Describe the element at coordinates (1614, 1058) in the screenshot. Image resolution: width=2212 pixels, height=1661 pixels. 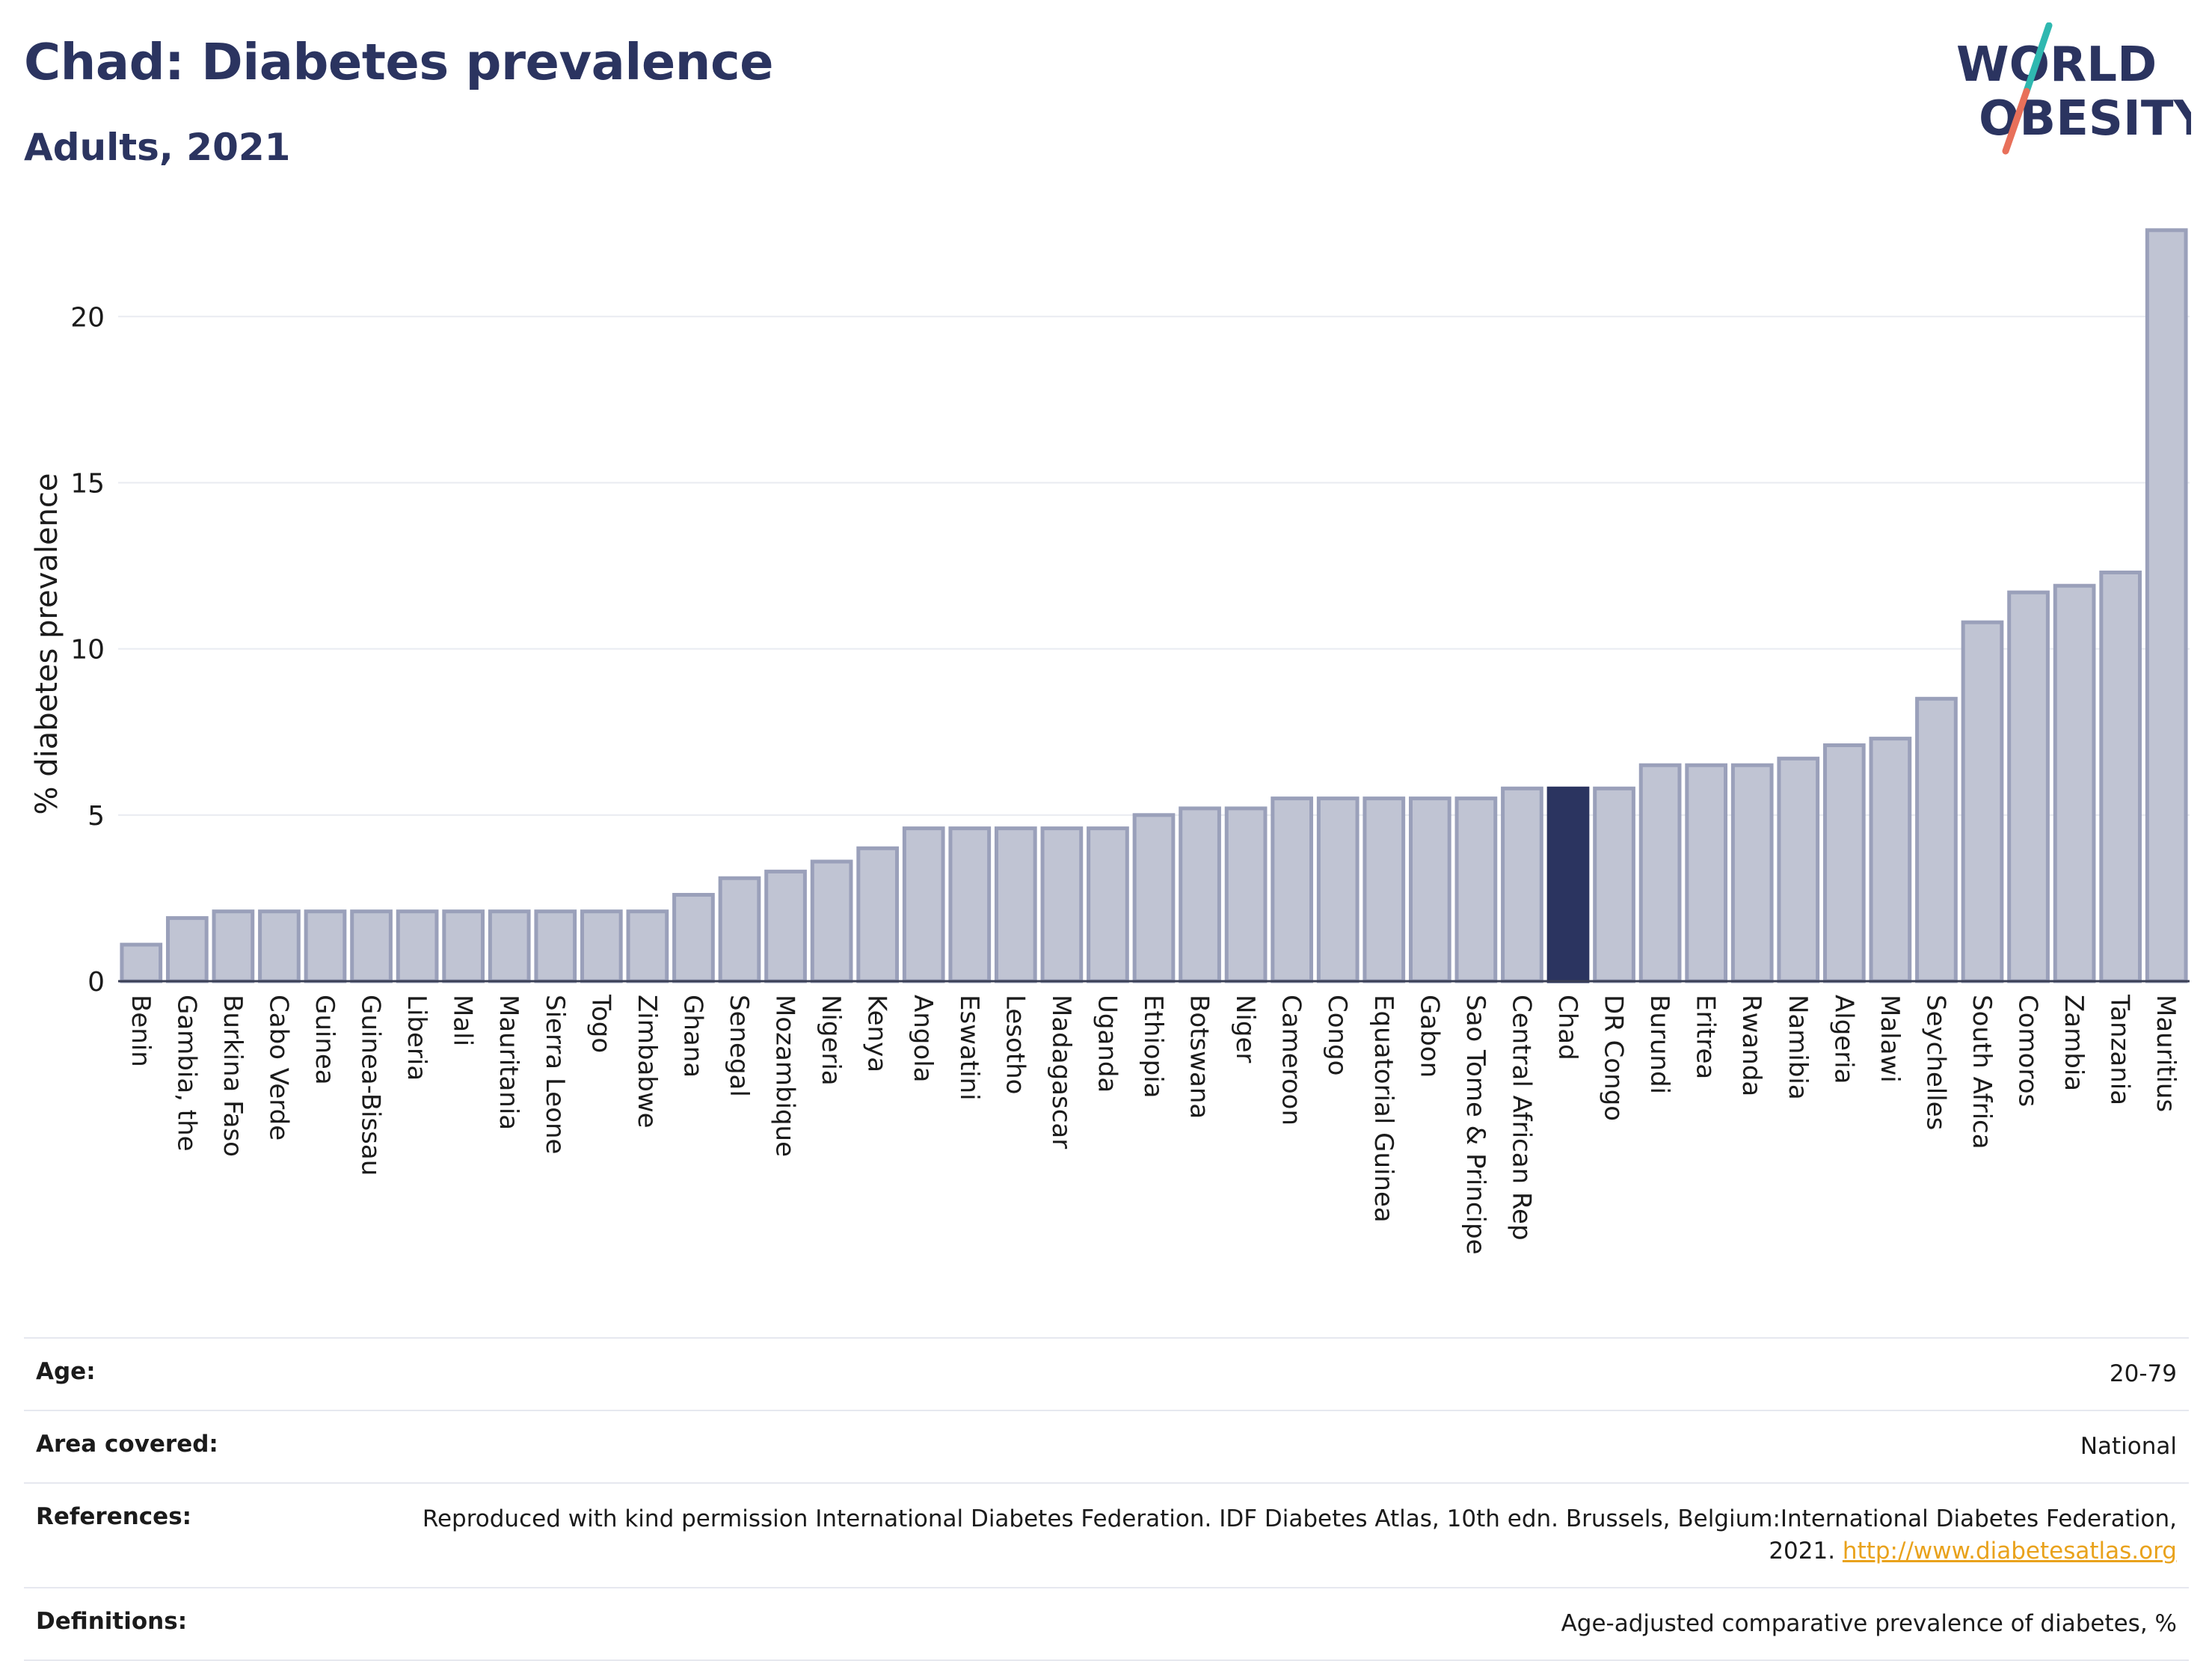
I see `x-tick-label: DR Congo` at that location.